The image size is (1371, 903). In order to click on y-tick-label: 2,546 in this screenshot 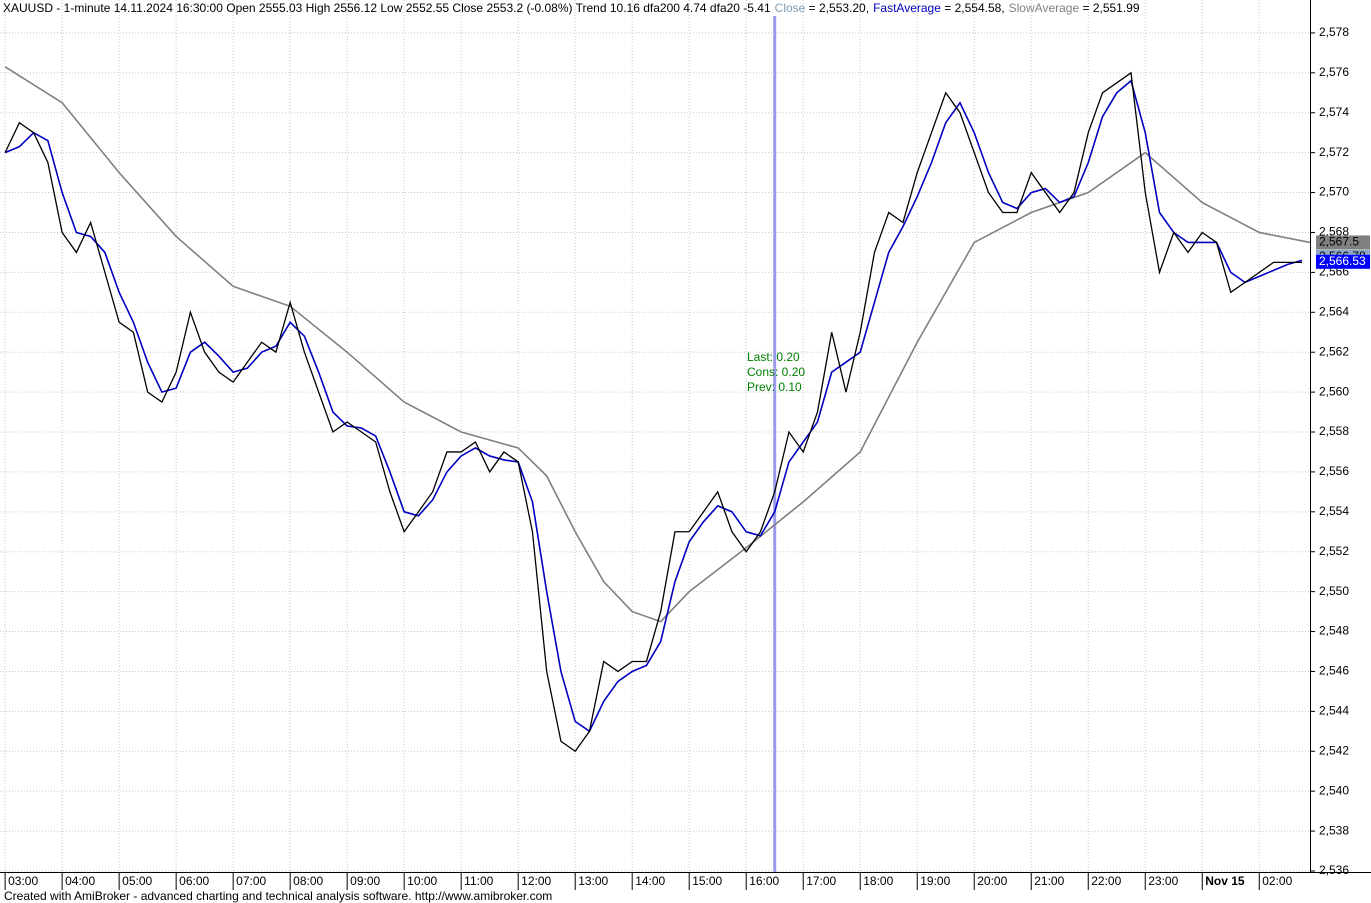, I will do `click(1334, 671)`.